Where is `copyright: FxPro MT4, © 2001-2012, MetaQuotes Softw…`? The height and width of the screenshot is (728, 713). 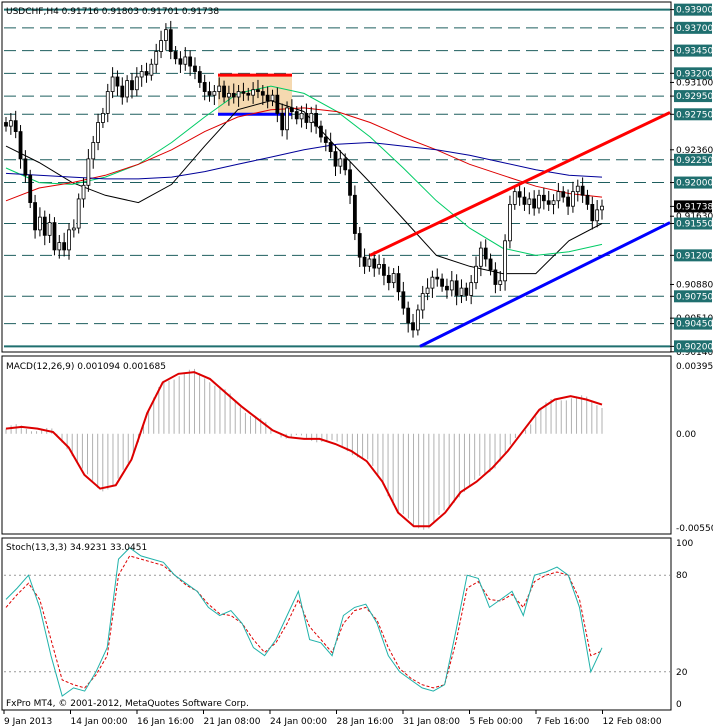
copyright: FxPro MT4, © 2001-2012, MetaQuotes Softw… is located at coordinates (127, 704).